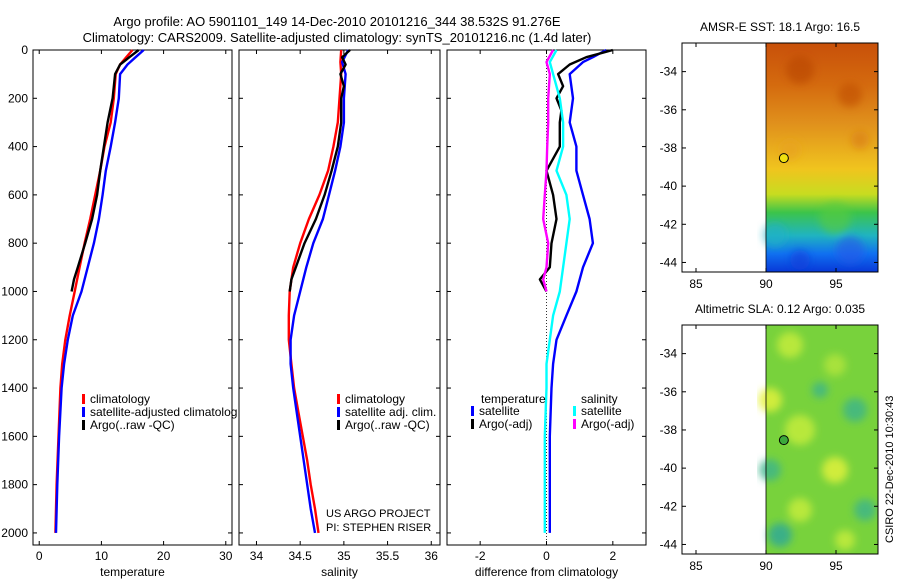 This screenshot has height=580, width=900. Describe the element at coordinates (780, 27) in the screenshot. I see `map-title: AMSR-E SST: 18.1 Argo: 16.5` at that location.